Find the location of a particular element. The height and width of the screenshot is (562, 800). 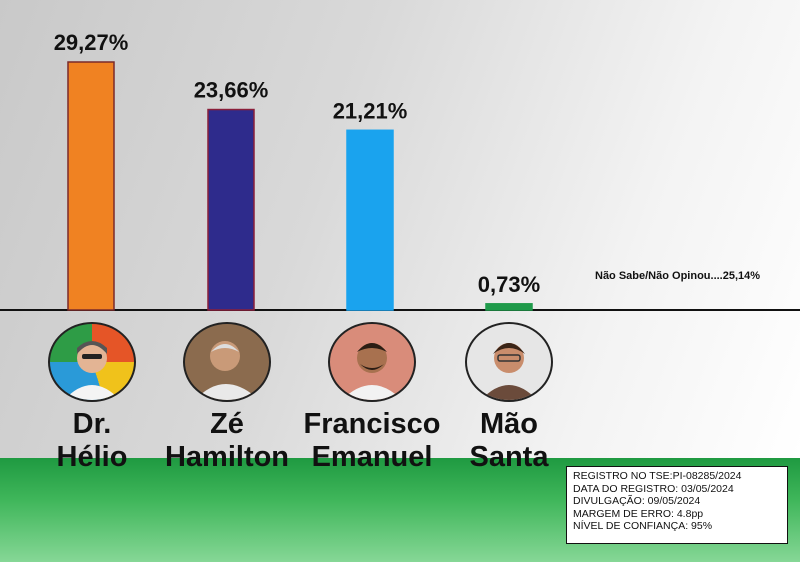

candidate-name: Zé Hamilton is located at coordinates (227, 440).